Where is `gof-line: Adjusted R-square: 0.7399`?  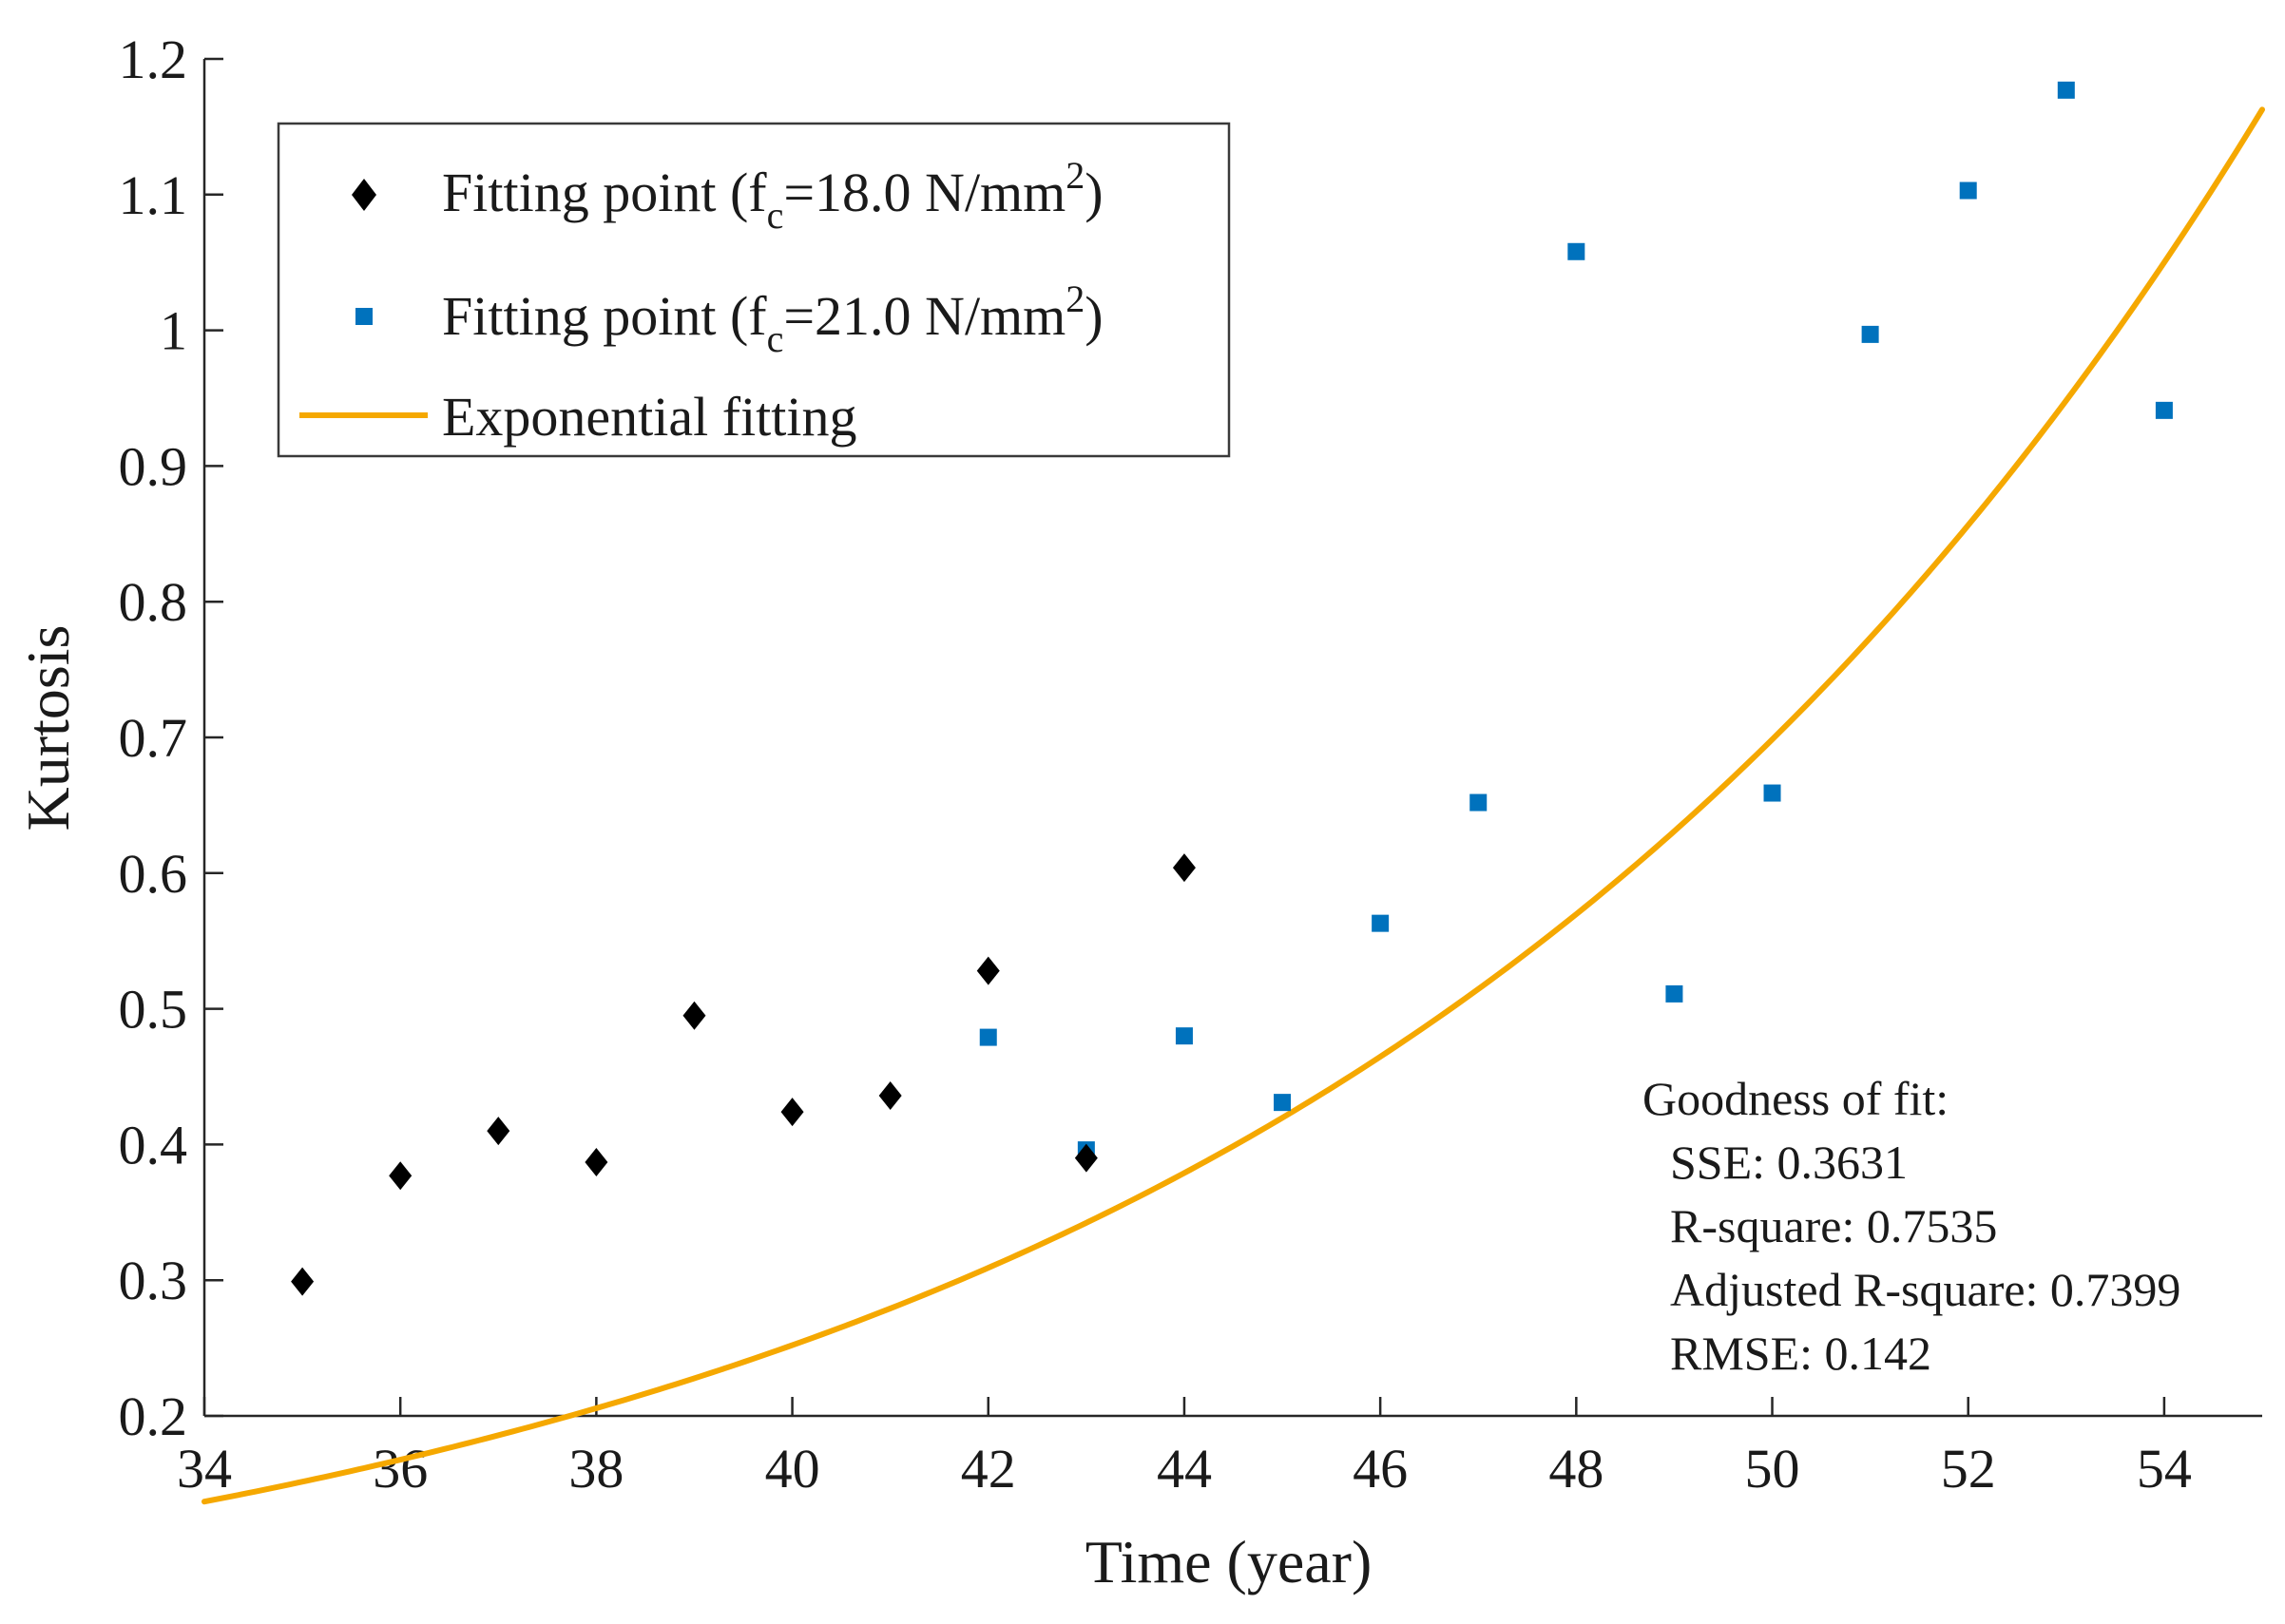 gof-line: Adjusted R-square: 0.7399 is located at coordinates (1925, 1289).